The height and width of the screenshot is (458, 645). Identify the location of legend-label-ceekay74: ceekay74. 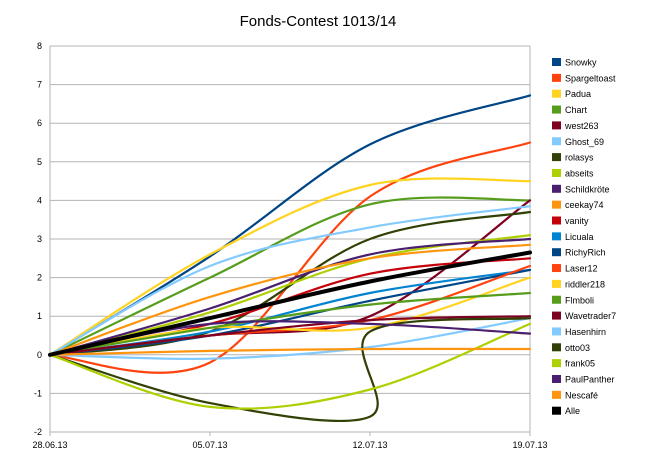
(584, 205).